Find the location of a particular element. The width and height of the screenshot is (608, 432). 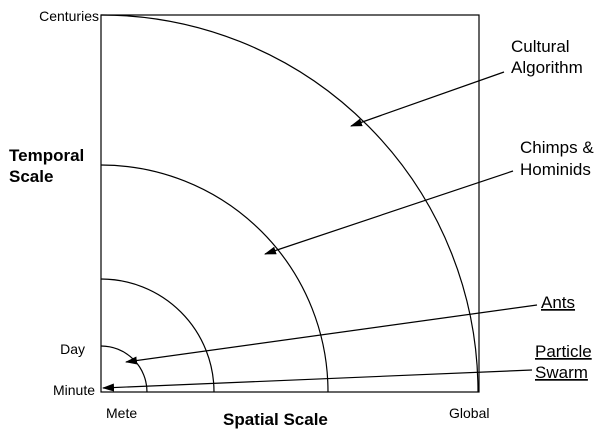

y-tick-minute: Minute is located at coordinates (74, 390).